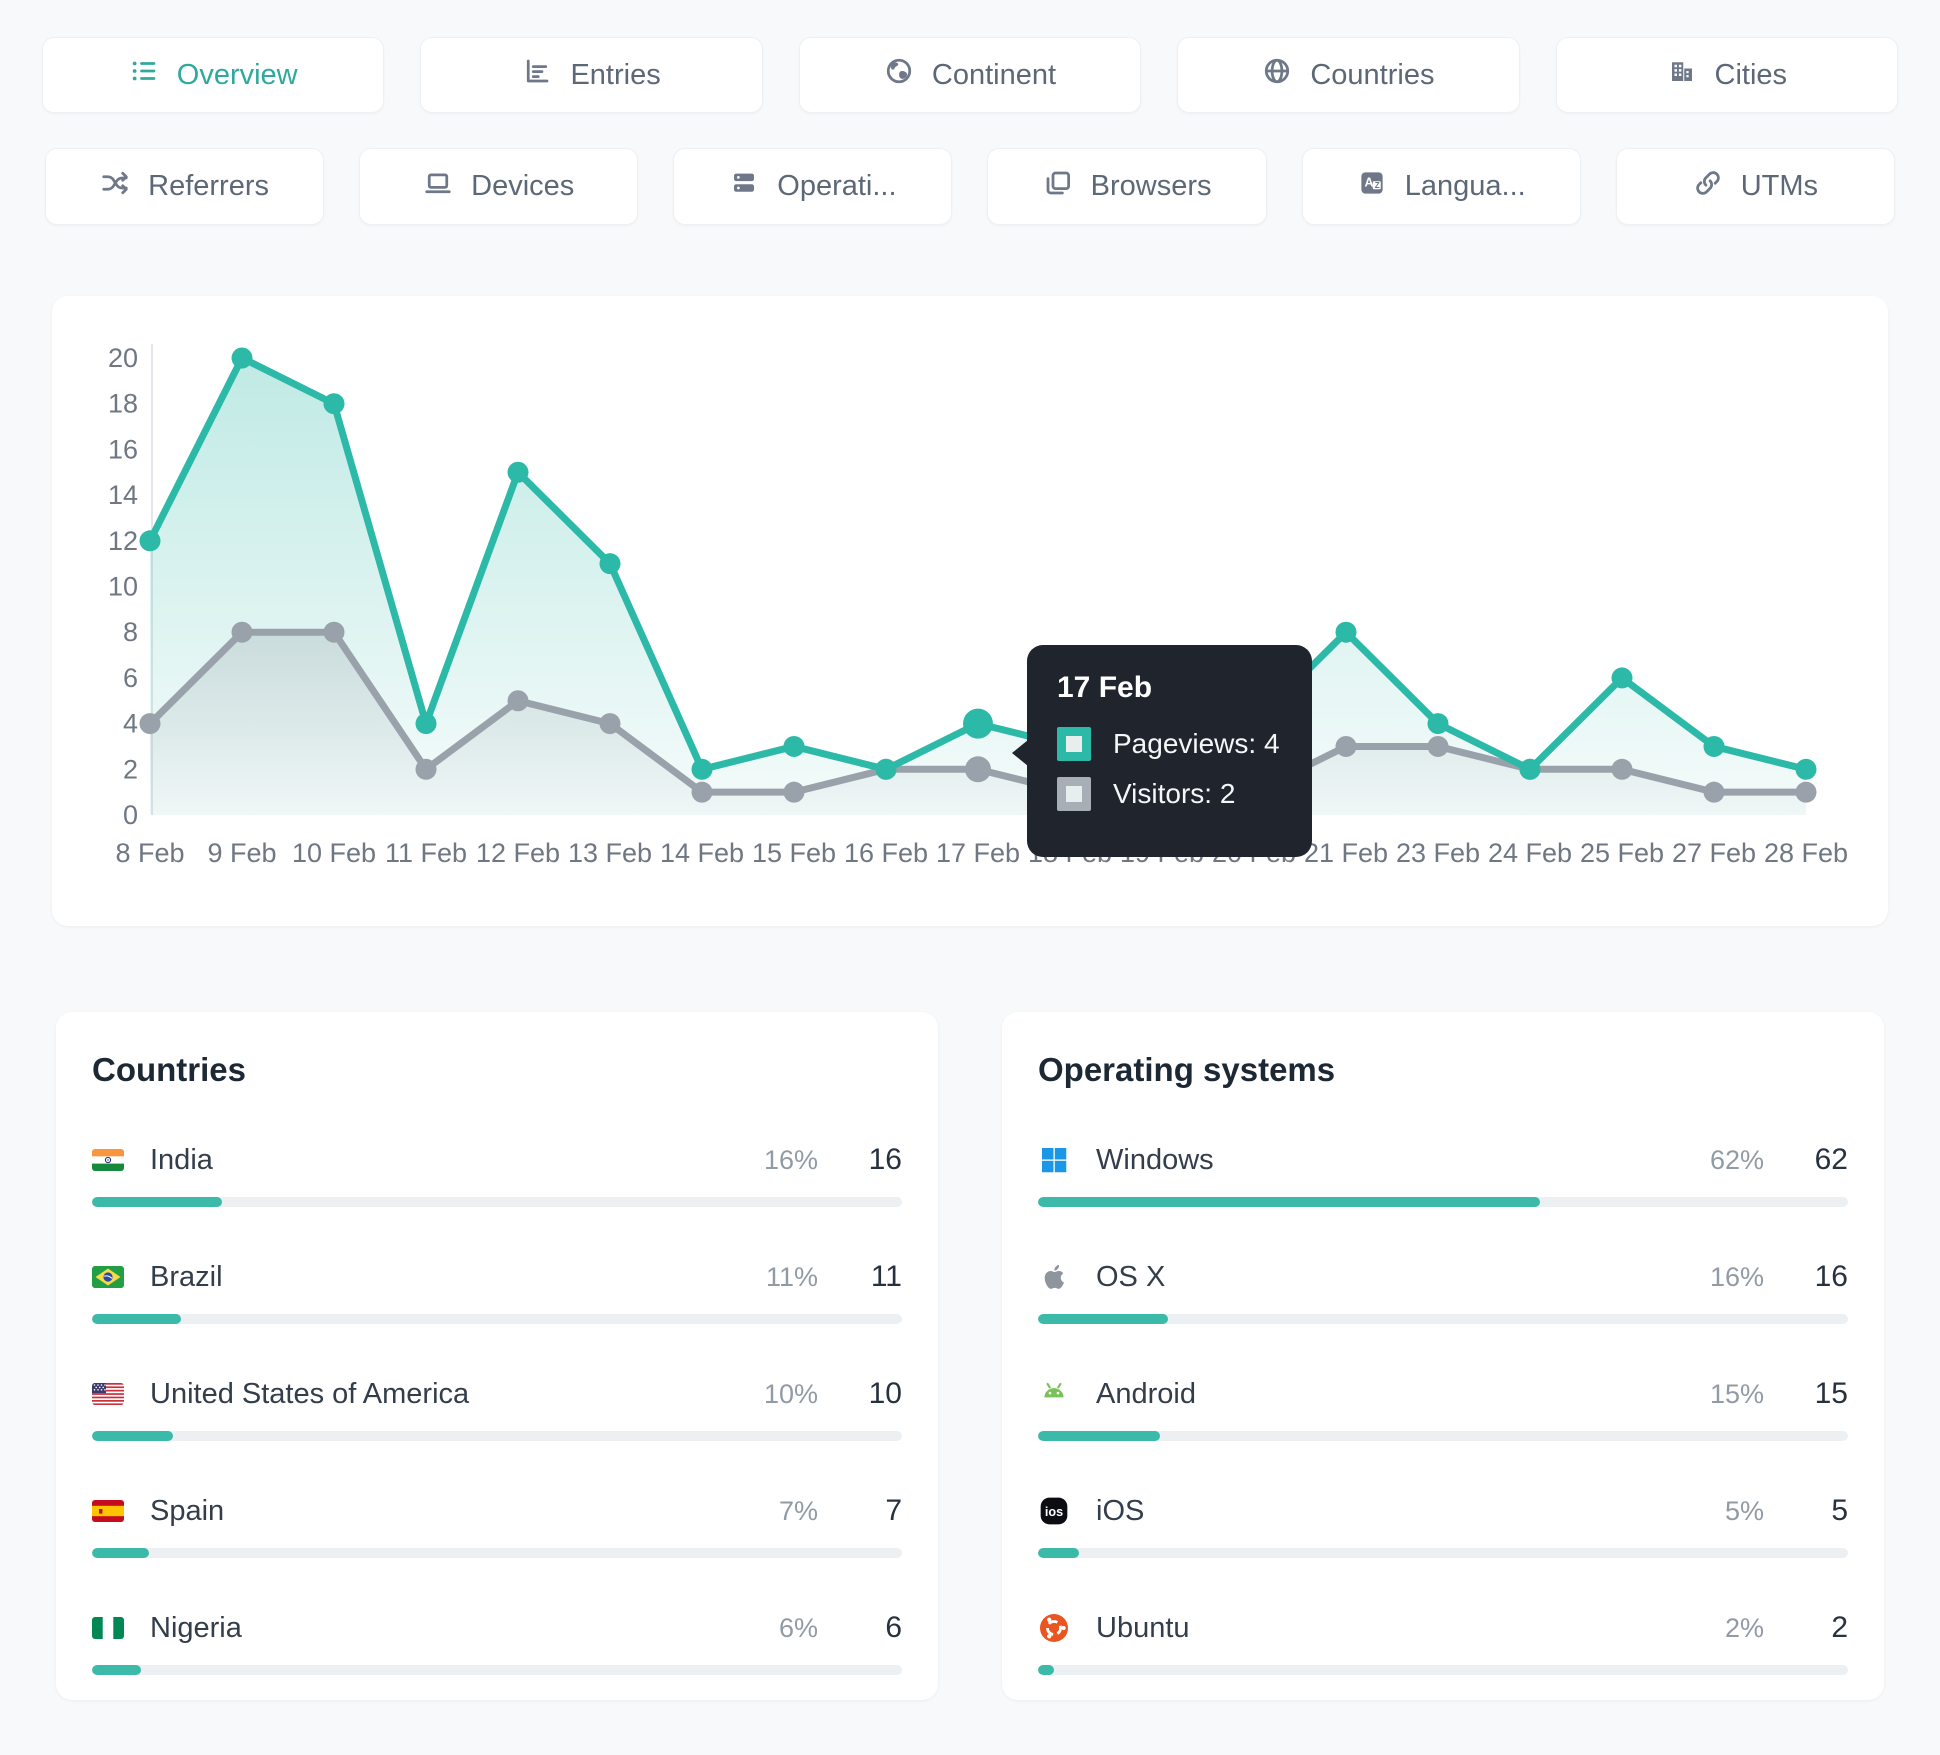  I want to click on os-row-ubuntu: Ubuntu 2% 2, so click(1443, 1640).